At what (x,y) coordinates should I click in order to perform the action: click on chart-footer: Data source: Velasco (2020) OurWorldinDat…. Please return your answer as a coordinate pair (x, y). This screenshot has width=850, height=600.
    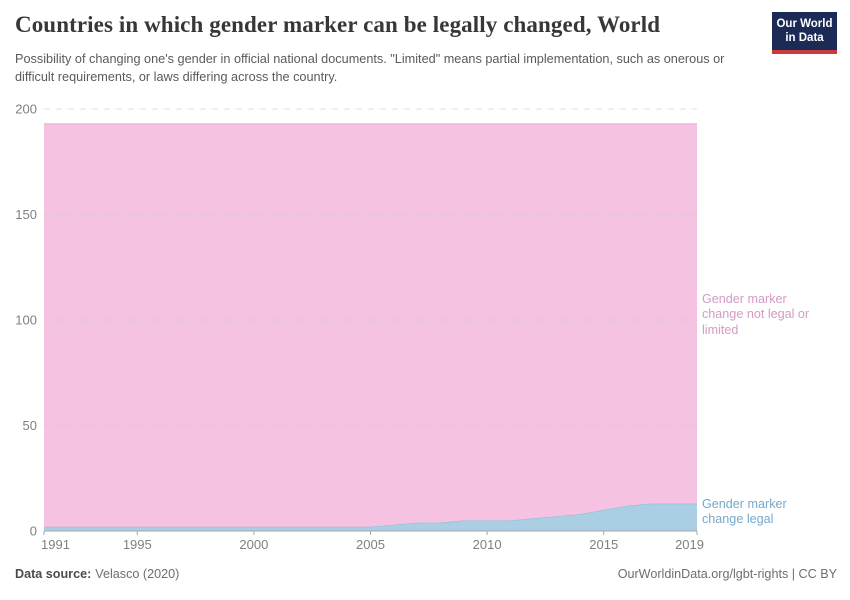
    Looking at the image, I should click on (426, 574).